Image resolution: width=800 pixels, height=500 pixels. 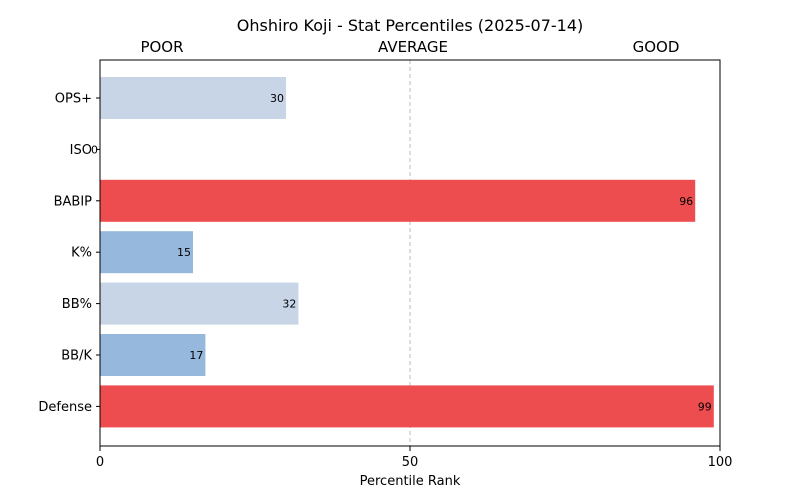 I want to click on value-label-2: 96, so click(x=686, y=201).